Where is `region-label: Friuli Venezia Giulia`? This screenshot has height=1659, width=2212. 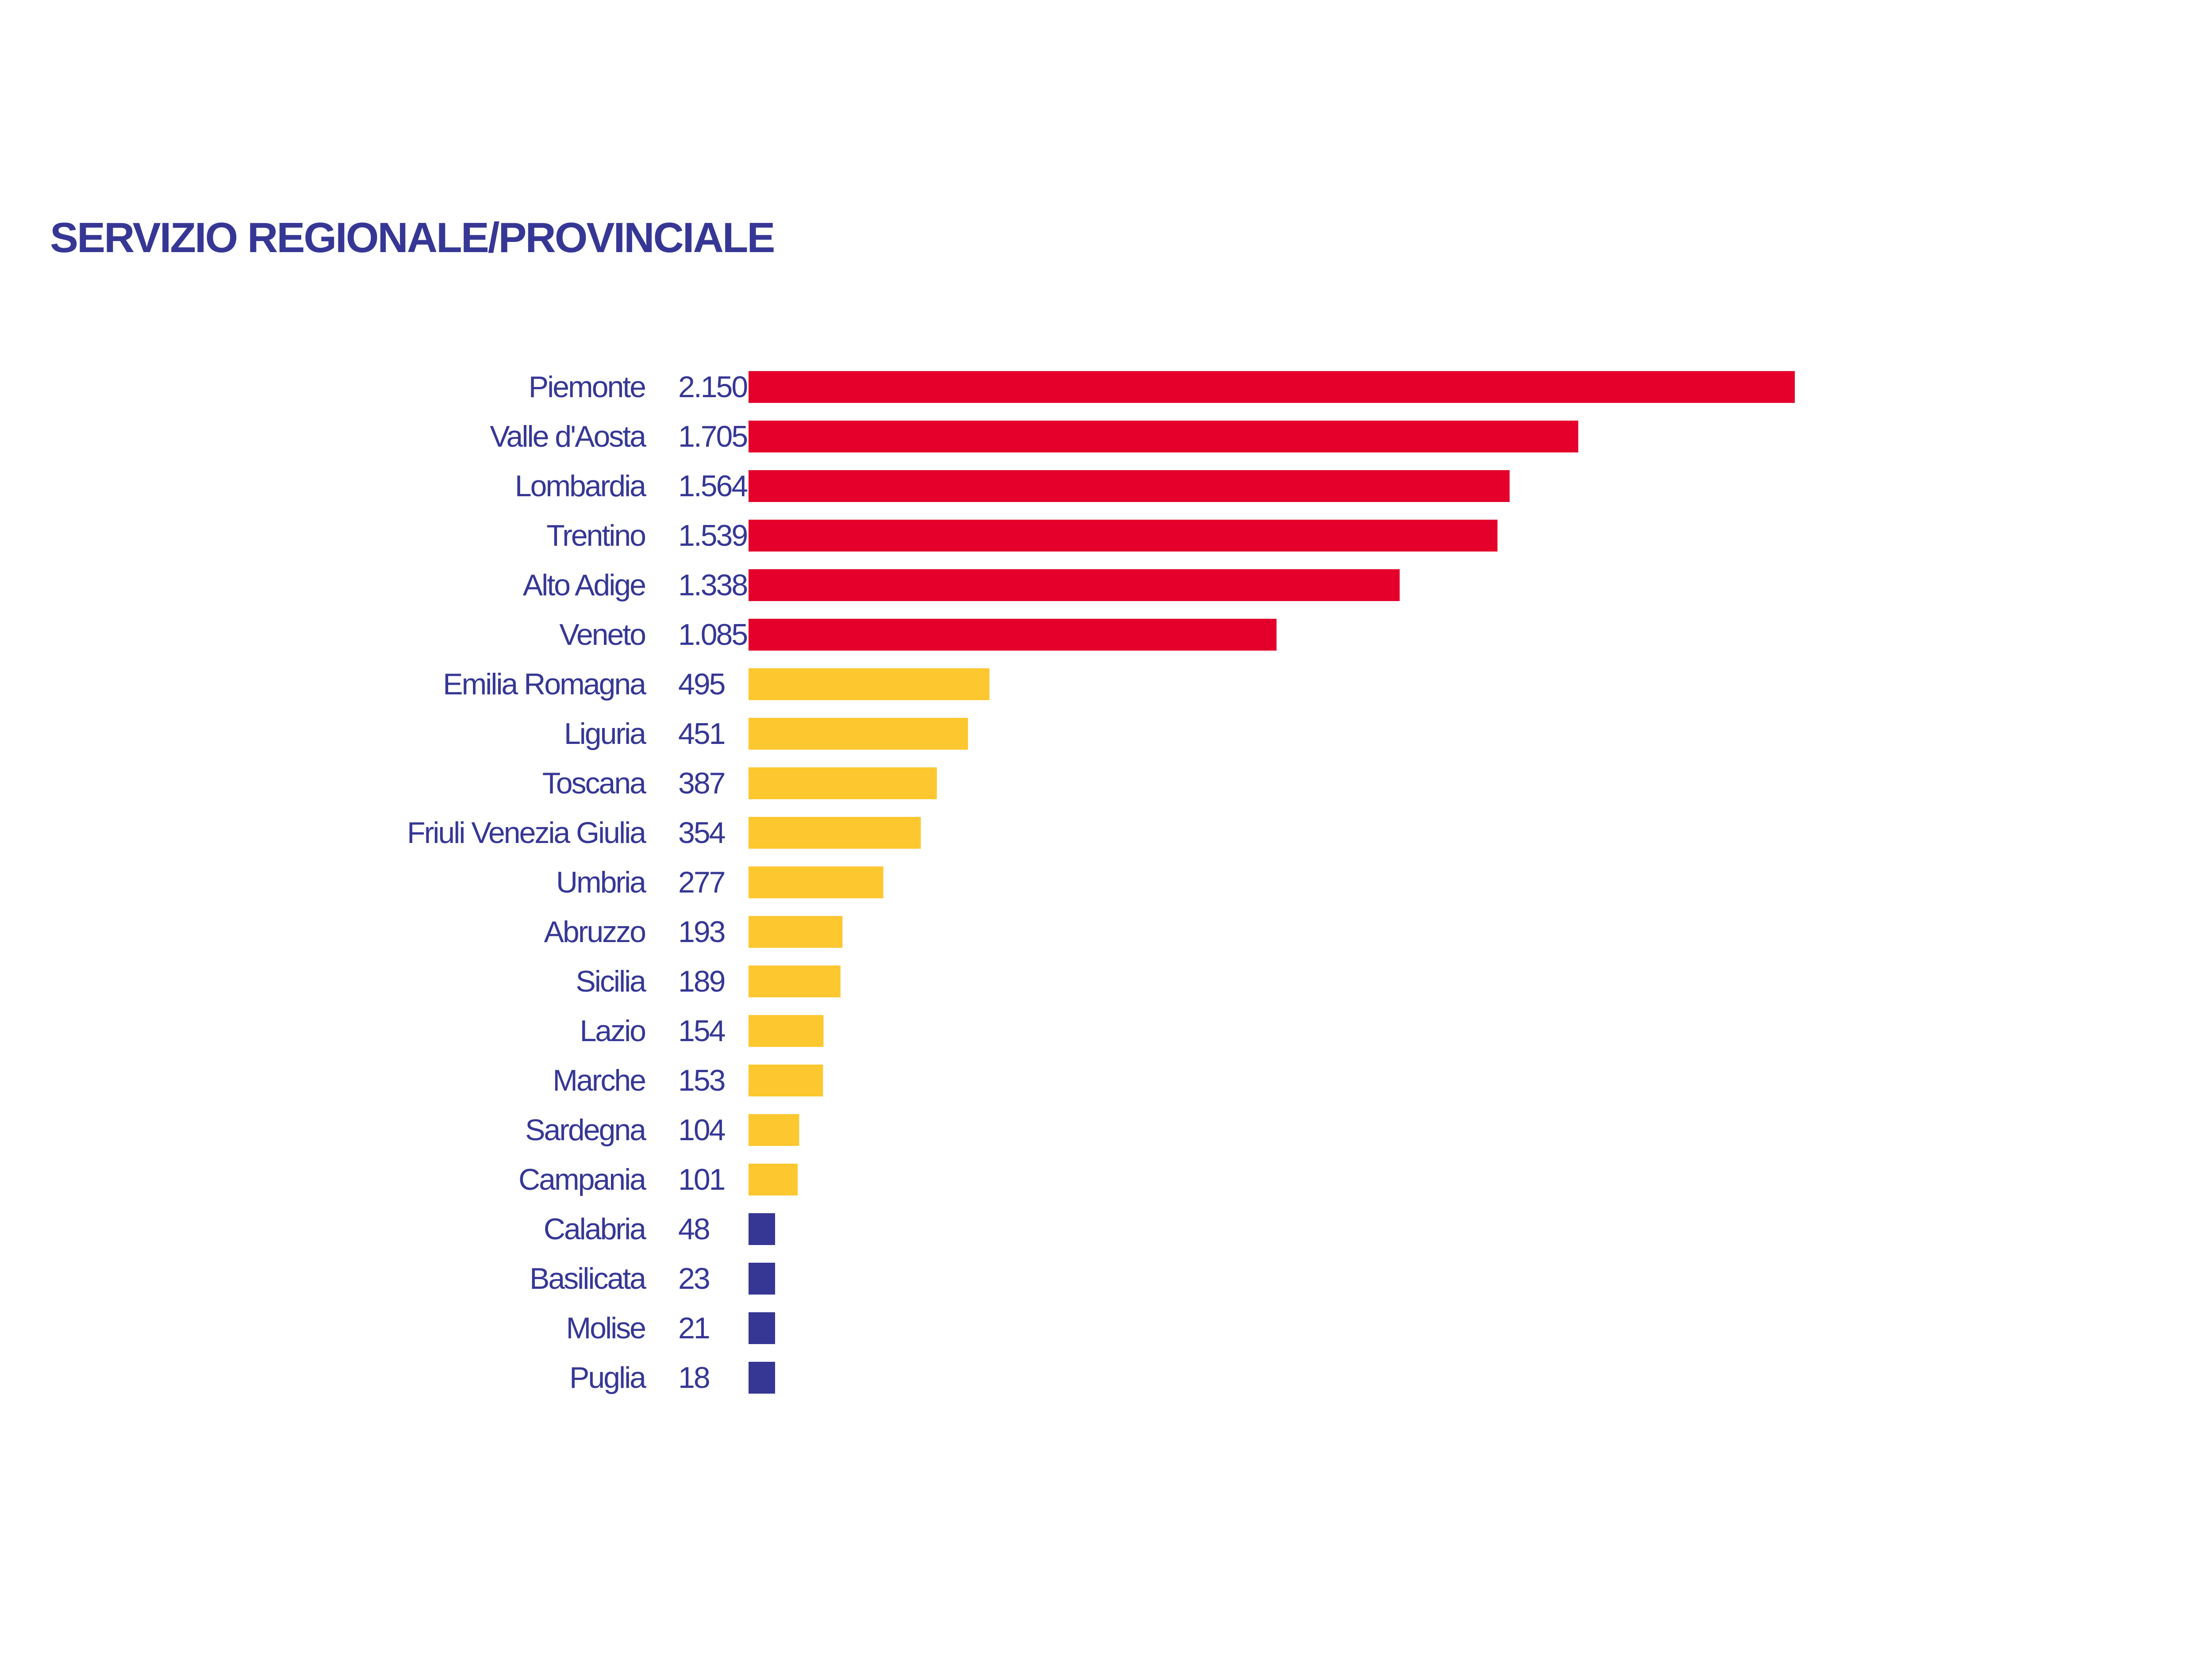 region-label: Friuli Venezia Giulia is located at coordinates (526, 833).